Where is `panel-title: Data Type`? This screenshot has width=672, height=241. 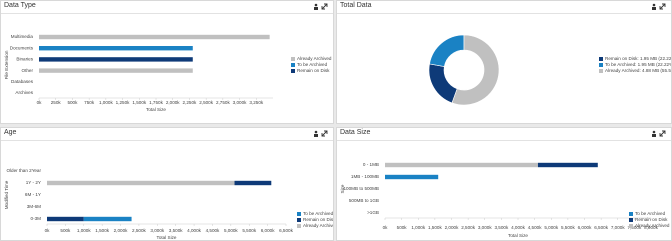
panel-title: Data Type is located at coordinates (20, 5).